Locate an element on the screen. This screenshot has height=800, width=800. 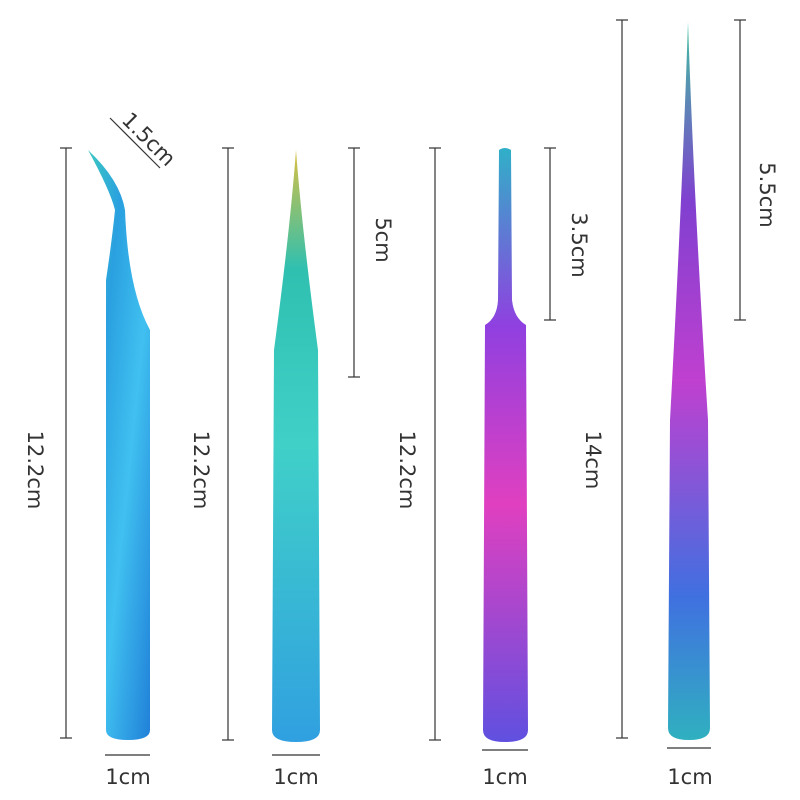
dim-line is located at coordinates (135, 143).